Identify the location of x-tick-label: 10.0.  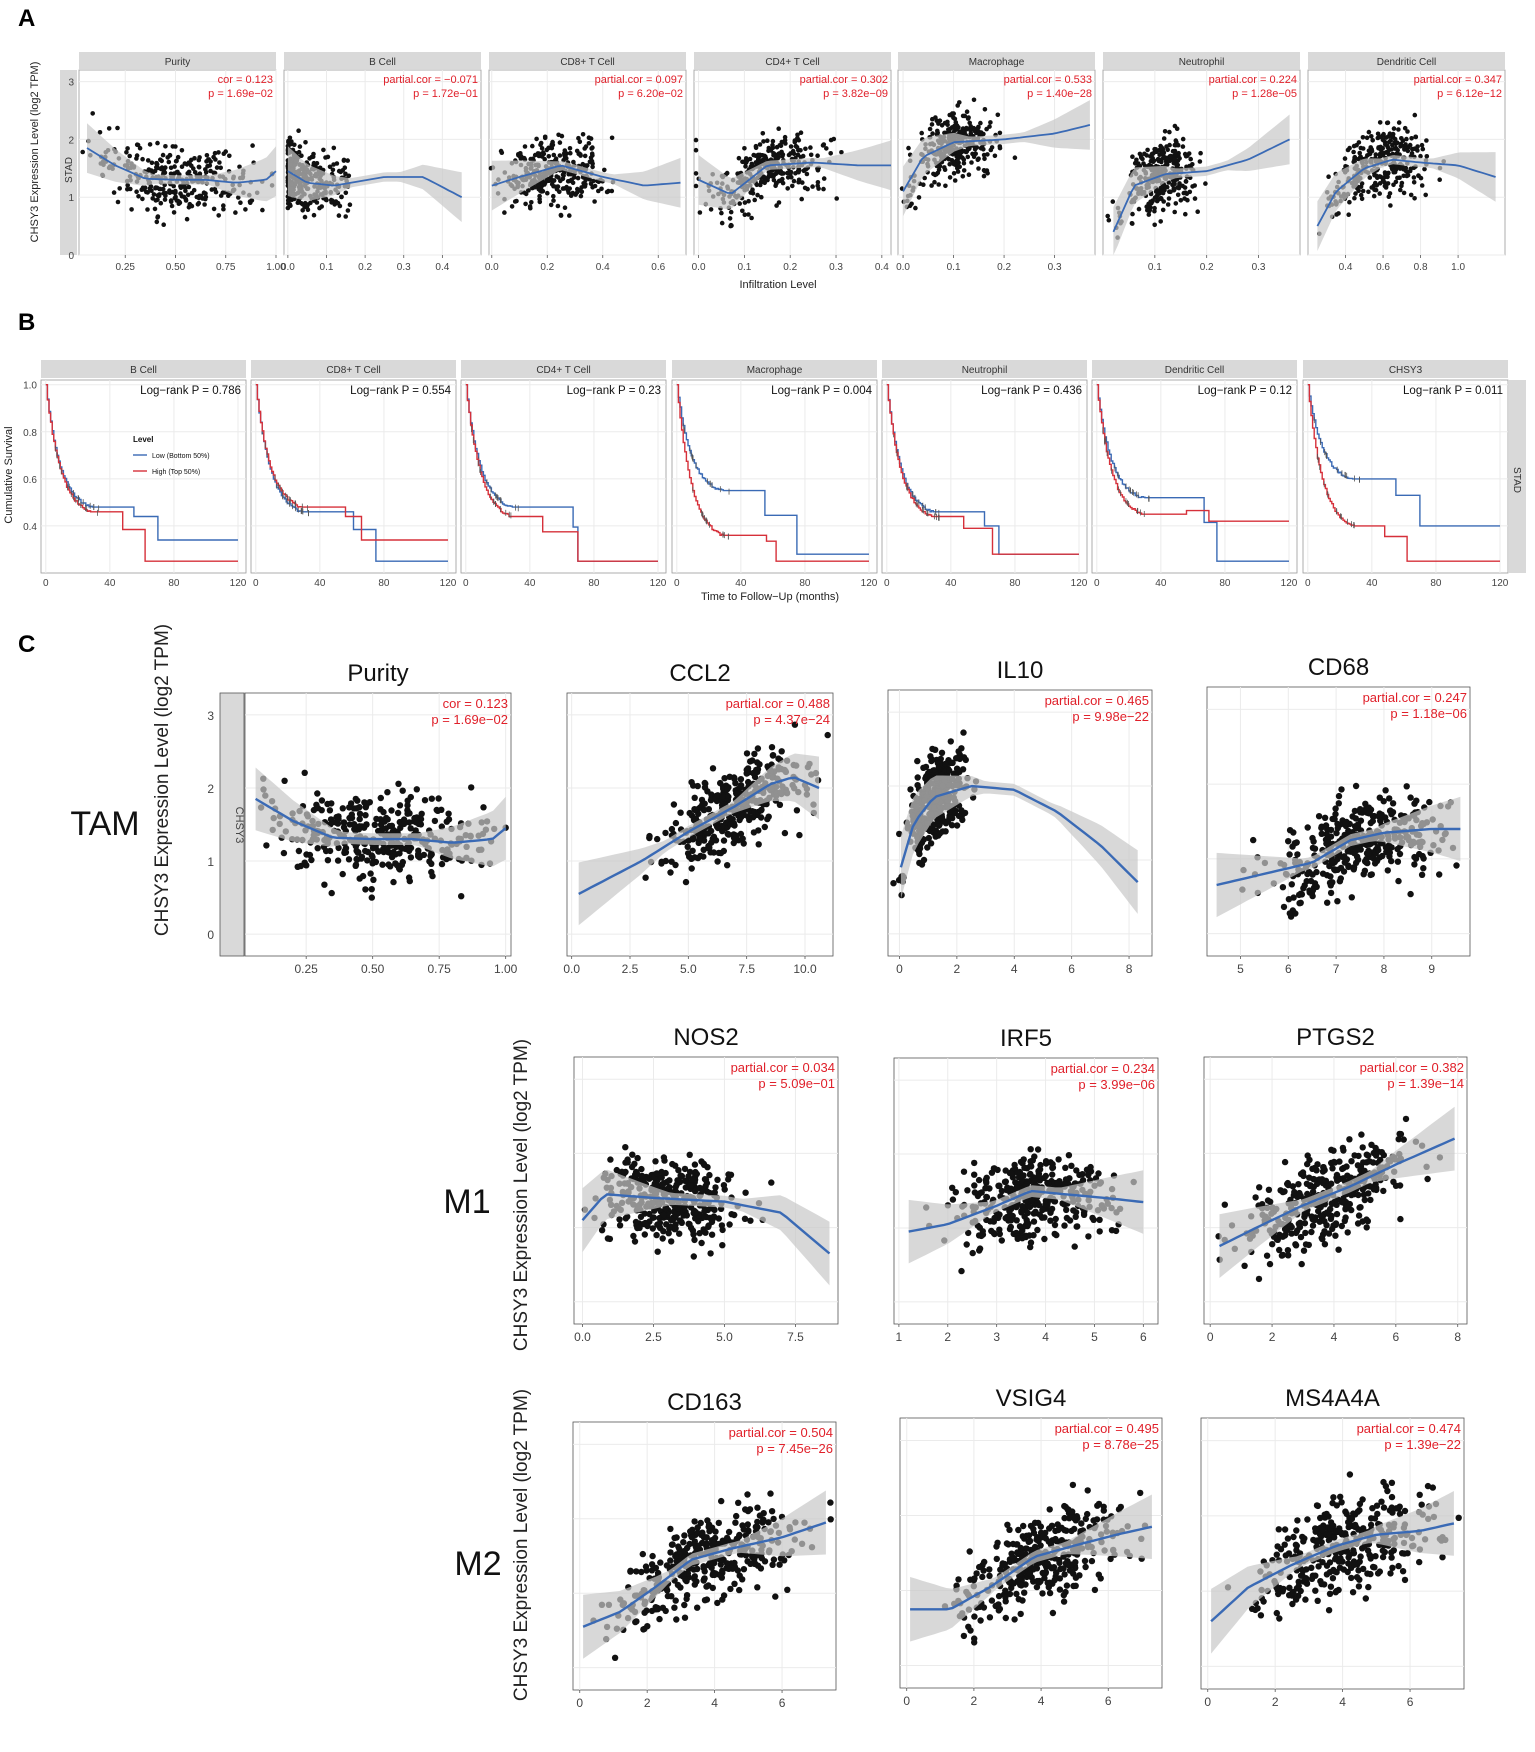
(805, 969).